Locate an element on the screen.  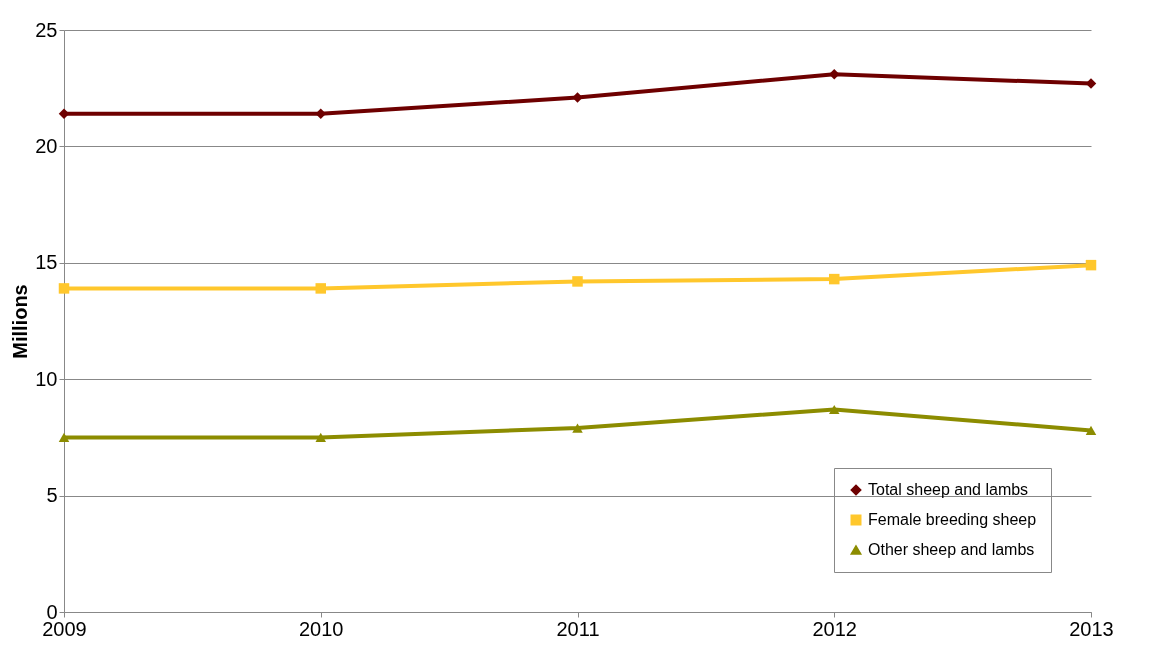
y-tick-label: 15 is located at coordinates (46, 262).